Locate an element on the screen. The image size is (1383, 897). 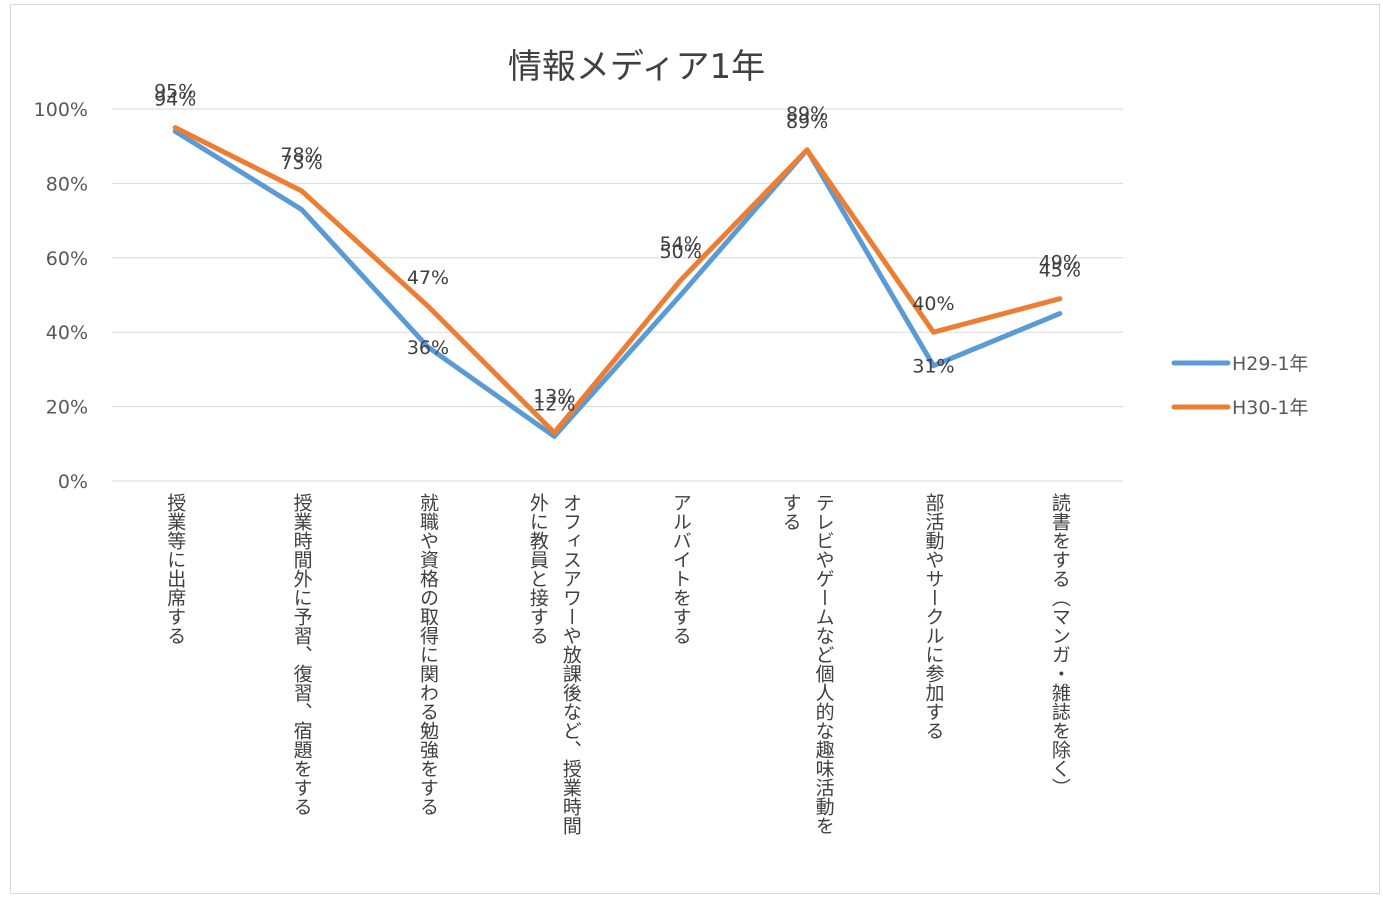
data-label: 12% is located at coordinates (554, 405).